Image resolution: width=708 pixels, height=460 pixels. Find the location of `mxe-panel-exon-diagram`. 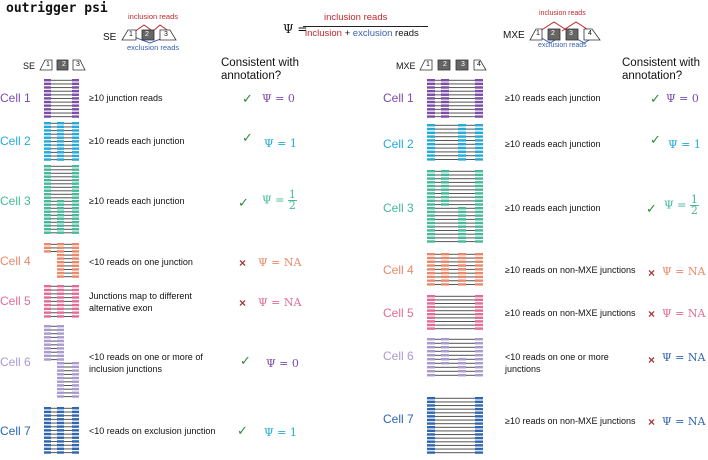

mxe-panel-exon-diagram is located at coordinates (453, 65).